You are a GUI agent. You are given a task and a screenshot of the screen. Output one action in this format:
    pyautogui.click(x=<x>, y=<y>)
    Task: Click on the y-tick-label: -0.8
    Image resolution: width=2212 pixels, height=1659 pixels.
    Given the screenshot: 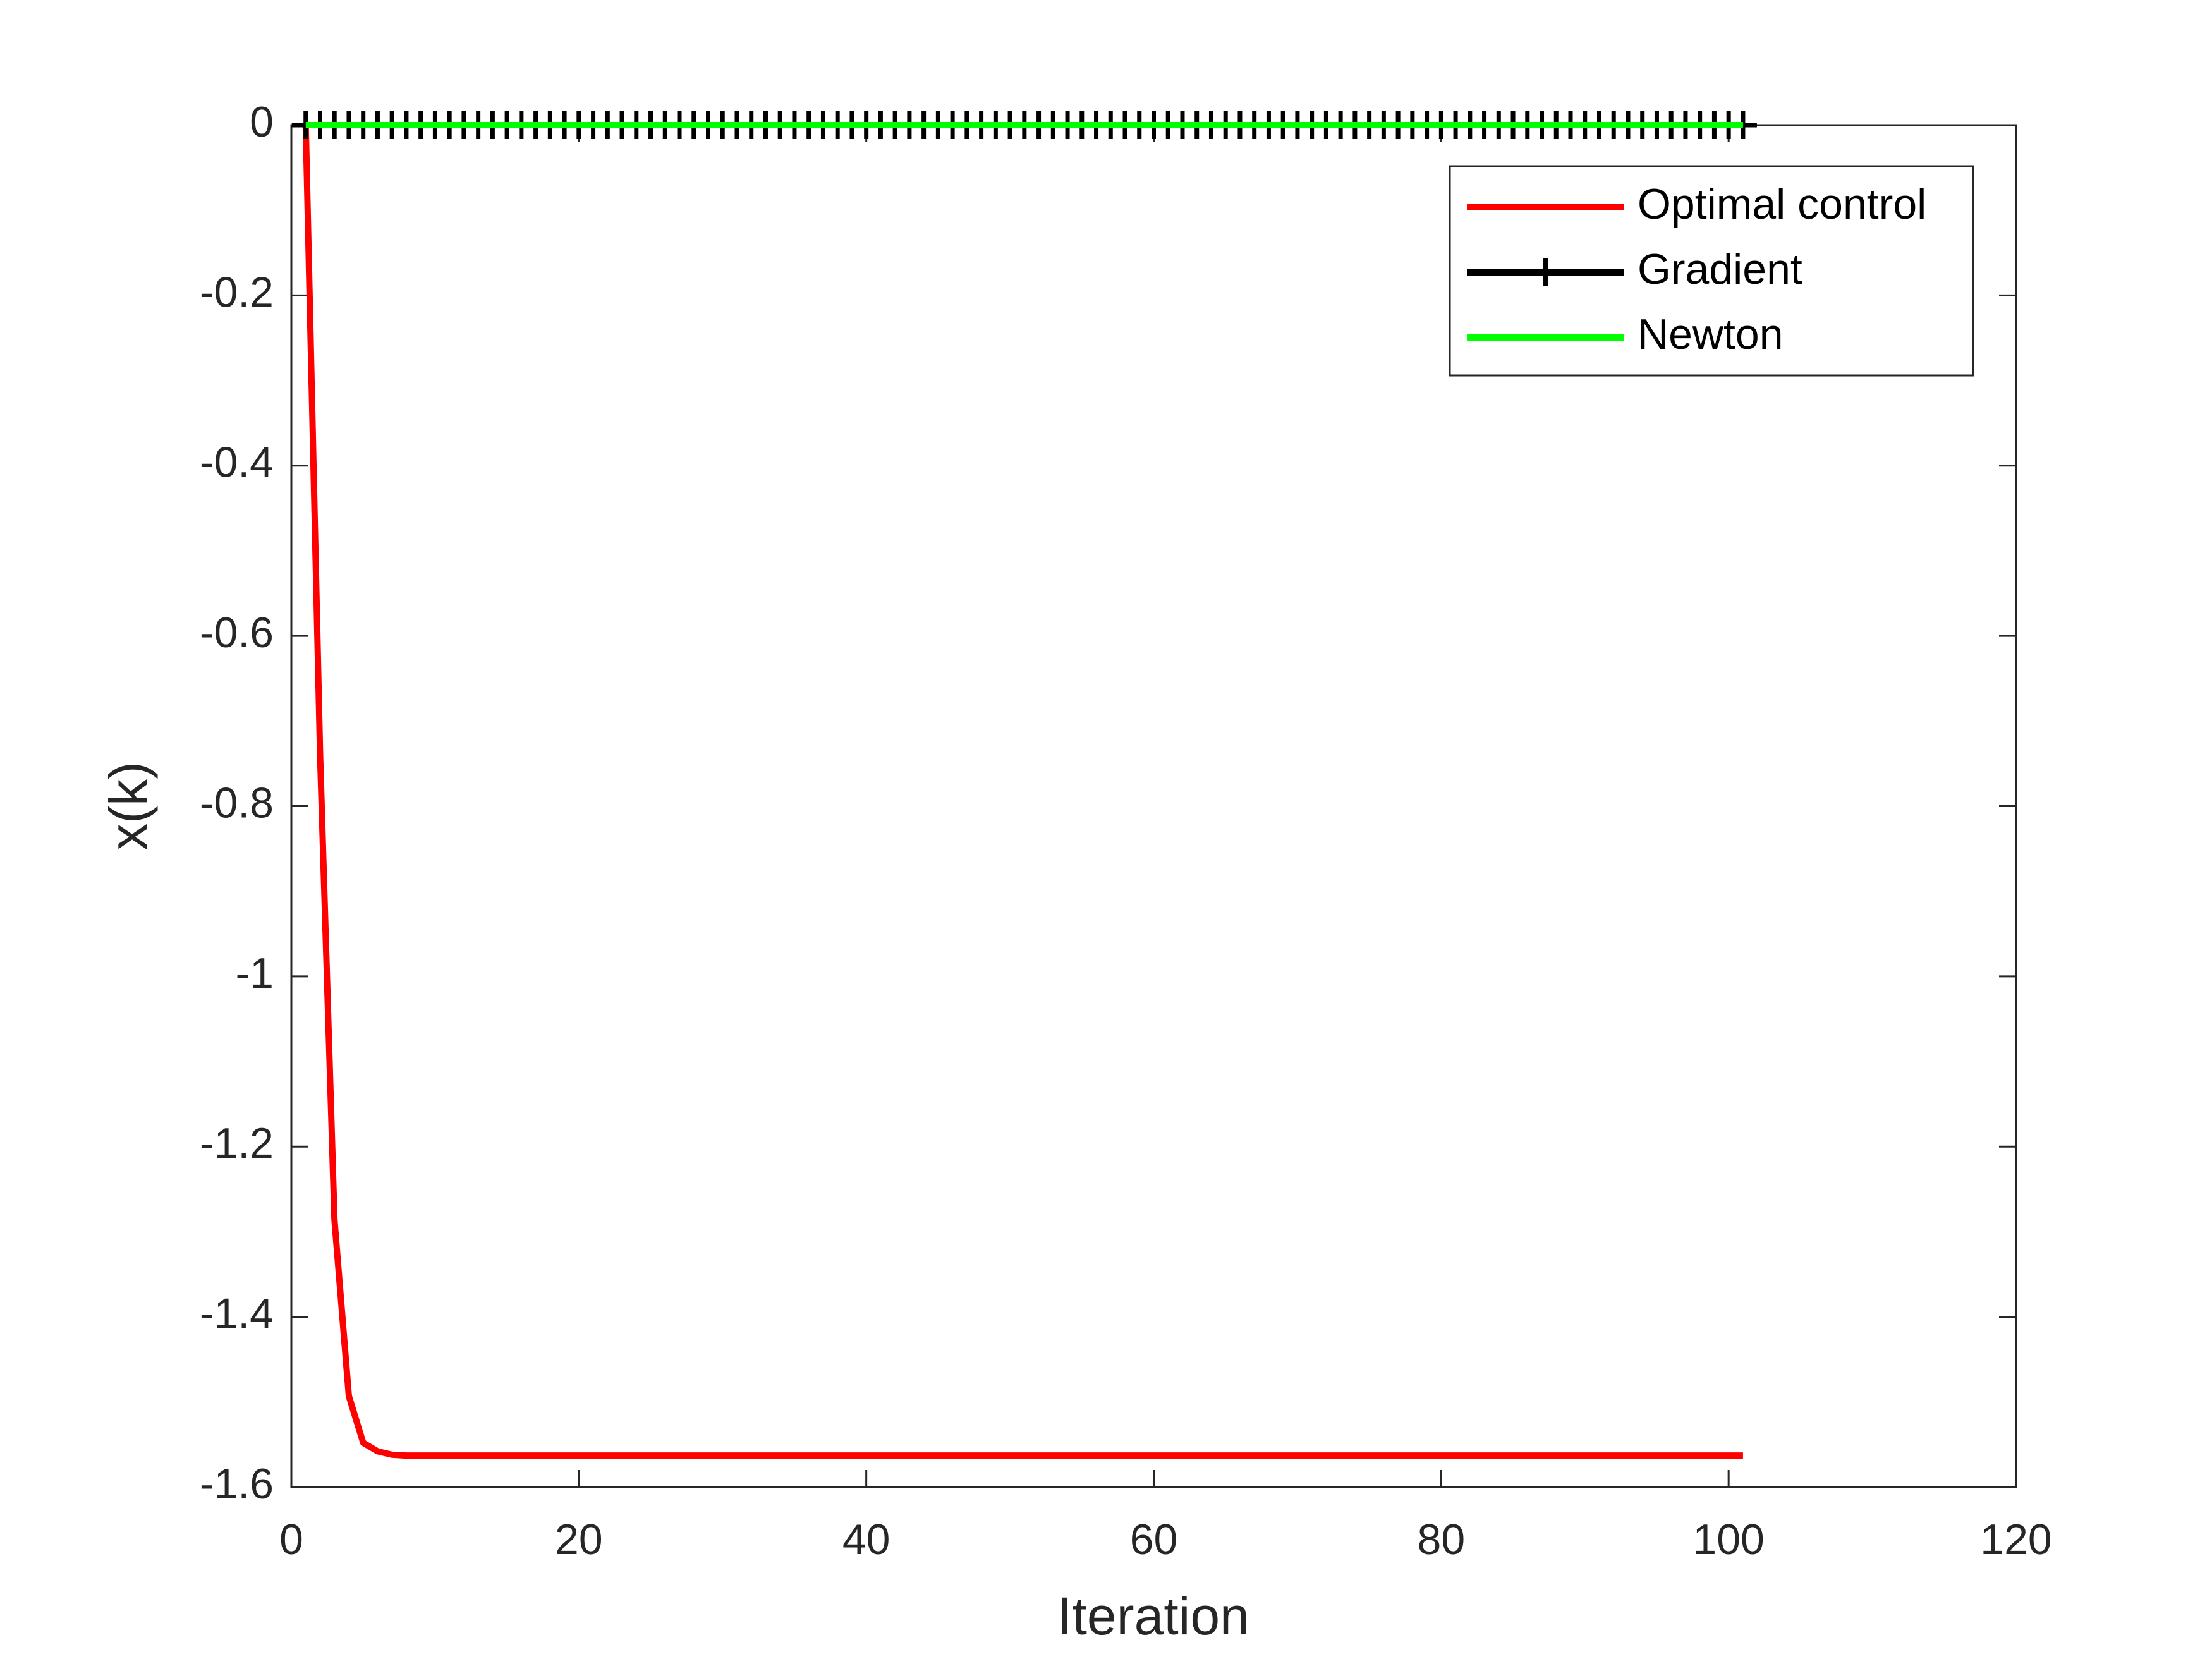 What is the action you would take?
    pyautogui.click(x=237, y=803)
    